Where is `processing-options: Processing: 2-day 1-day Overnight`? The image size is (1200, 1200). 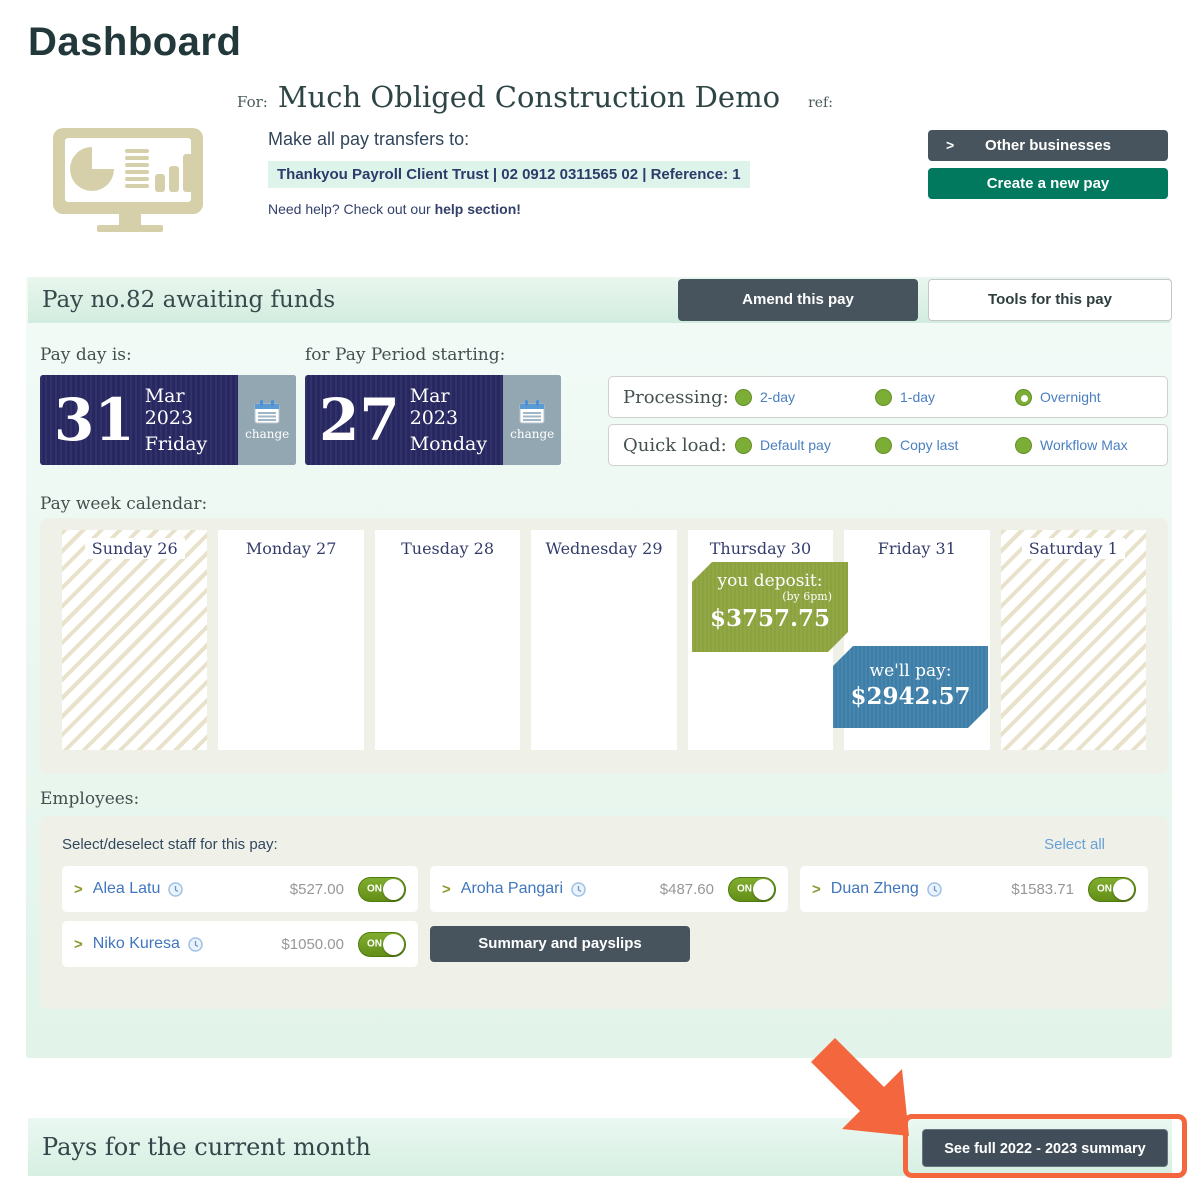
processing-options: Processing: 2-day 1-day Overnight is located at coordinates (888, 397).